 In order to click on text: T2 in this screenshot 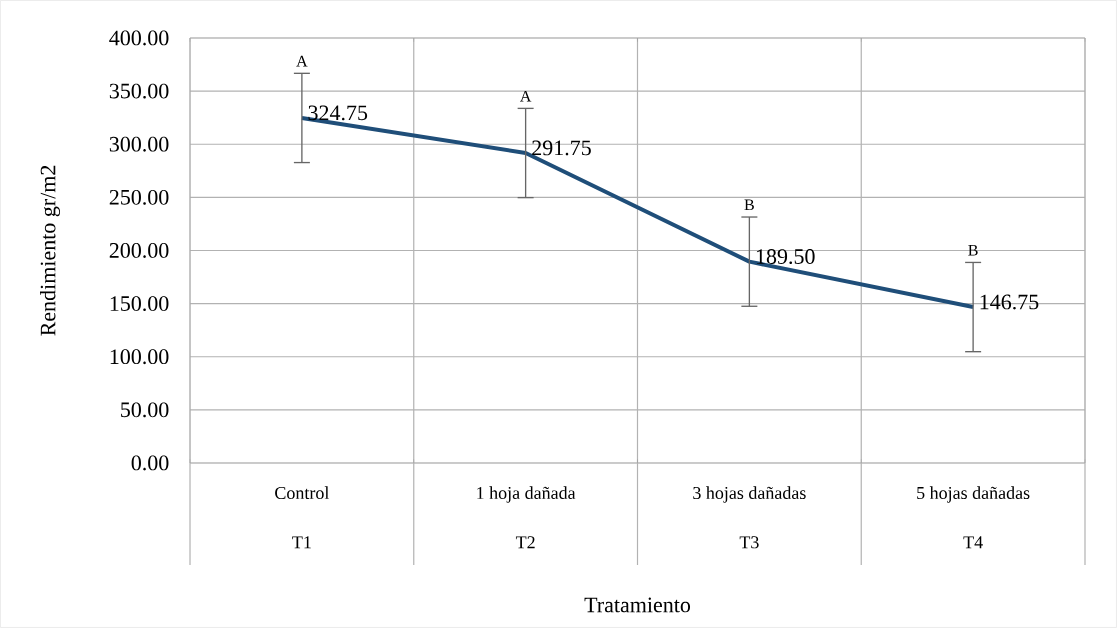, I will do `click(525, 542)`.